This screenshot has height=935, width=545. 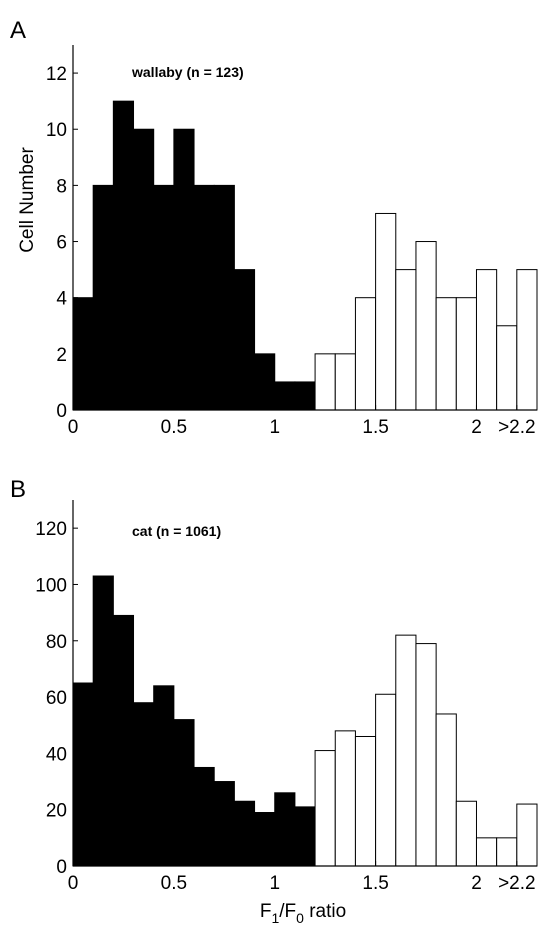 I want to click on y-tick-label: 80, so click(x=56, y=642).